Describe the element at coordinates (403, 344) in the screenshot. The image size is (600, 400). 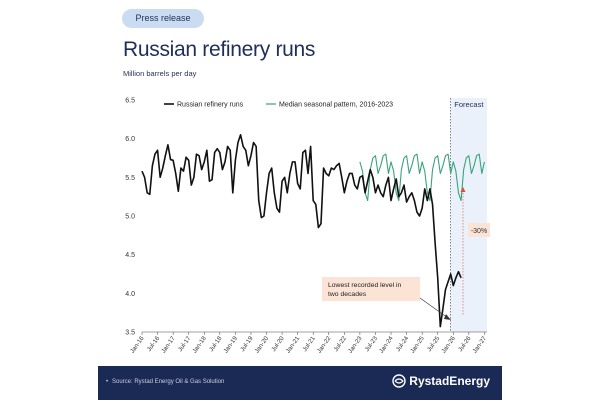
I see `x-tick-label: Jul-24` at that location.